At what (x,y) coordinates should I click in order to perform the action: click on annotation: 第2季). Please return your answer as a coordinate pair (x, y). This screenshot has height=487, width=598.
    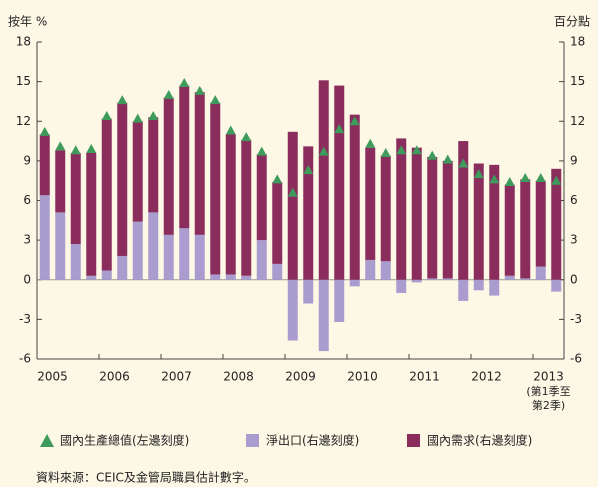
    Looking at the image, I should click on (548, 405).